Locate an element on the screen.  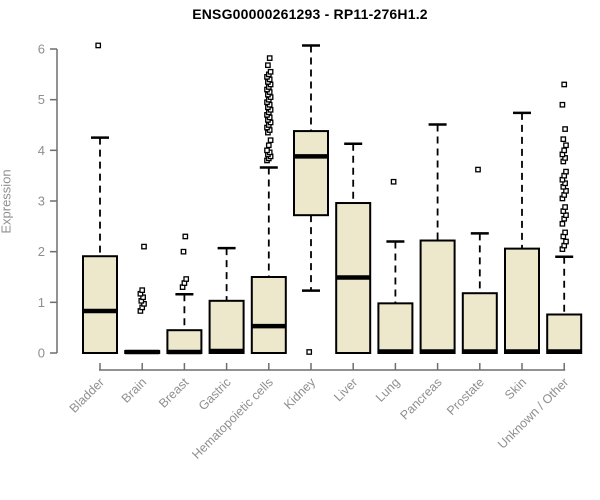
x-tick-label: Gastric is located at coordinates (215, 394).